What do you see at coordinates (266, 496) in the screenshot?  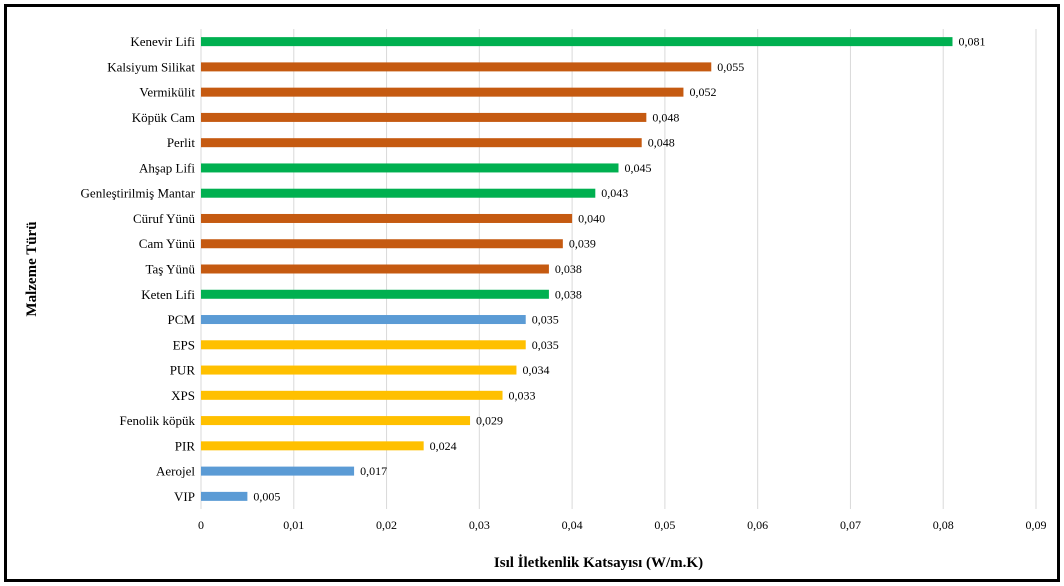 I see `data-label: 0,005` at bounding box center [266, 496].